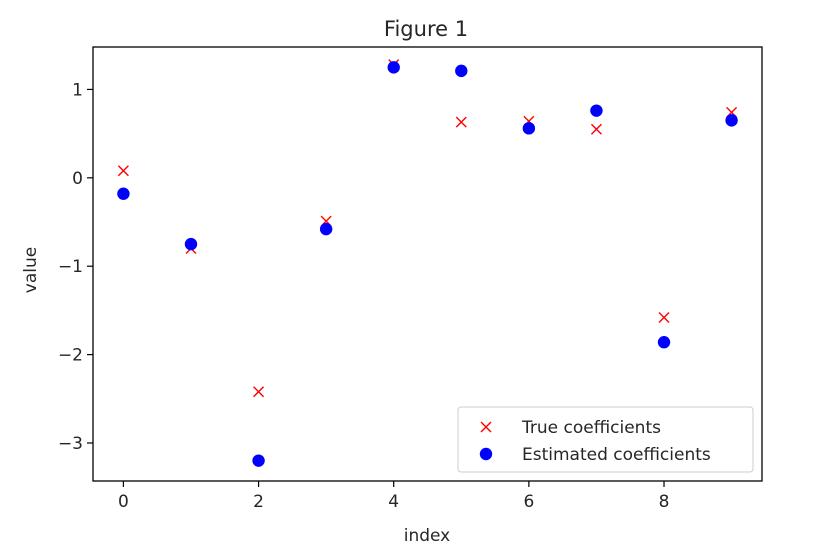 This screenshot has height=560, width=818. I want to click on y-tick-label: −2, so click(70, 356).